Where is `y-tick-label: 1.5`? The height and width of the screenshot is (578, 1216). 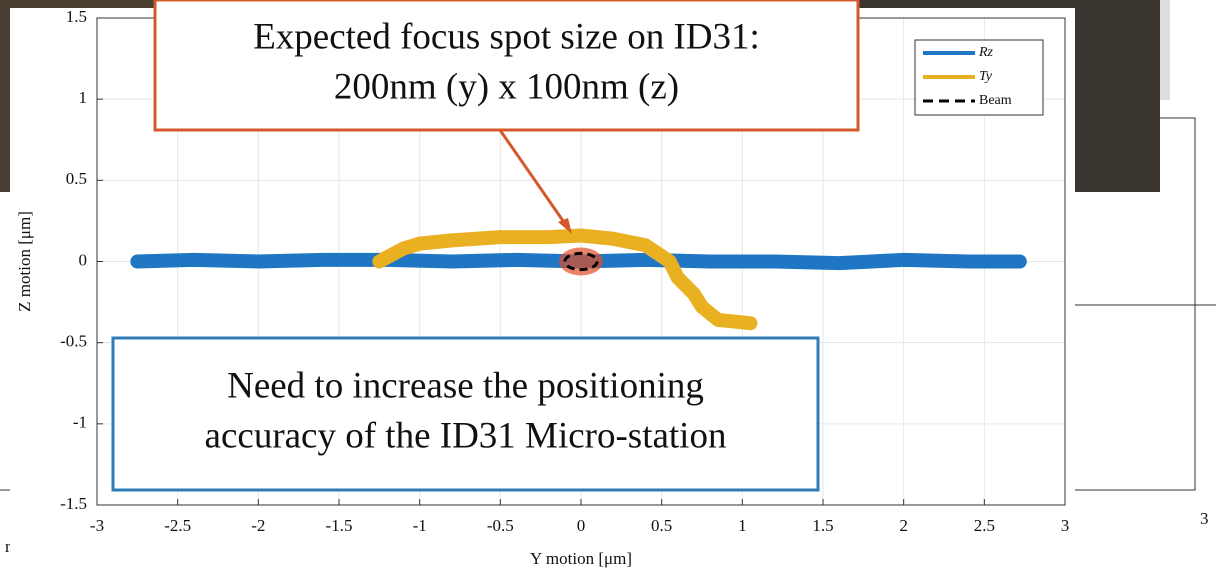
y-tick-label: 1.5 is located at coordinates (76, 16).